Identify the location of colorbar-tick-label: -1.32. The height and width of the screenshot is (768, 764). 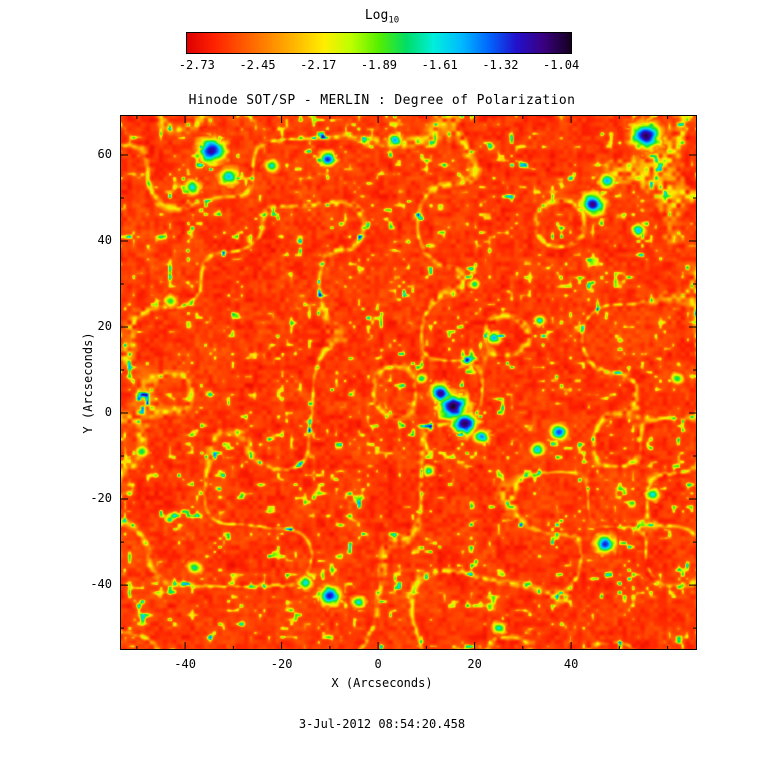
(500, 65).